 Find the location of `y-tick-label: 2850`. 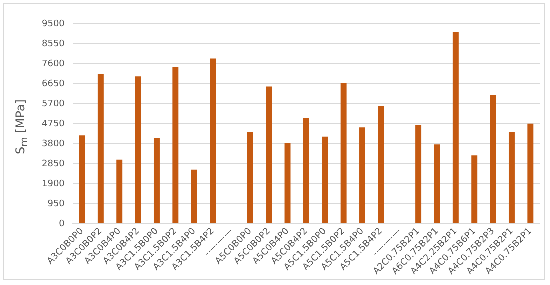

y-tick-label: 2850 is located at coordinates (54, 164).